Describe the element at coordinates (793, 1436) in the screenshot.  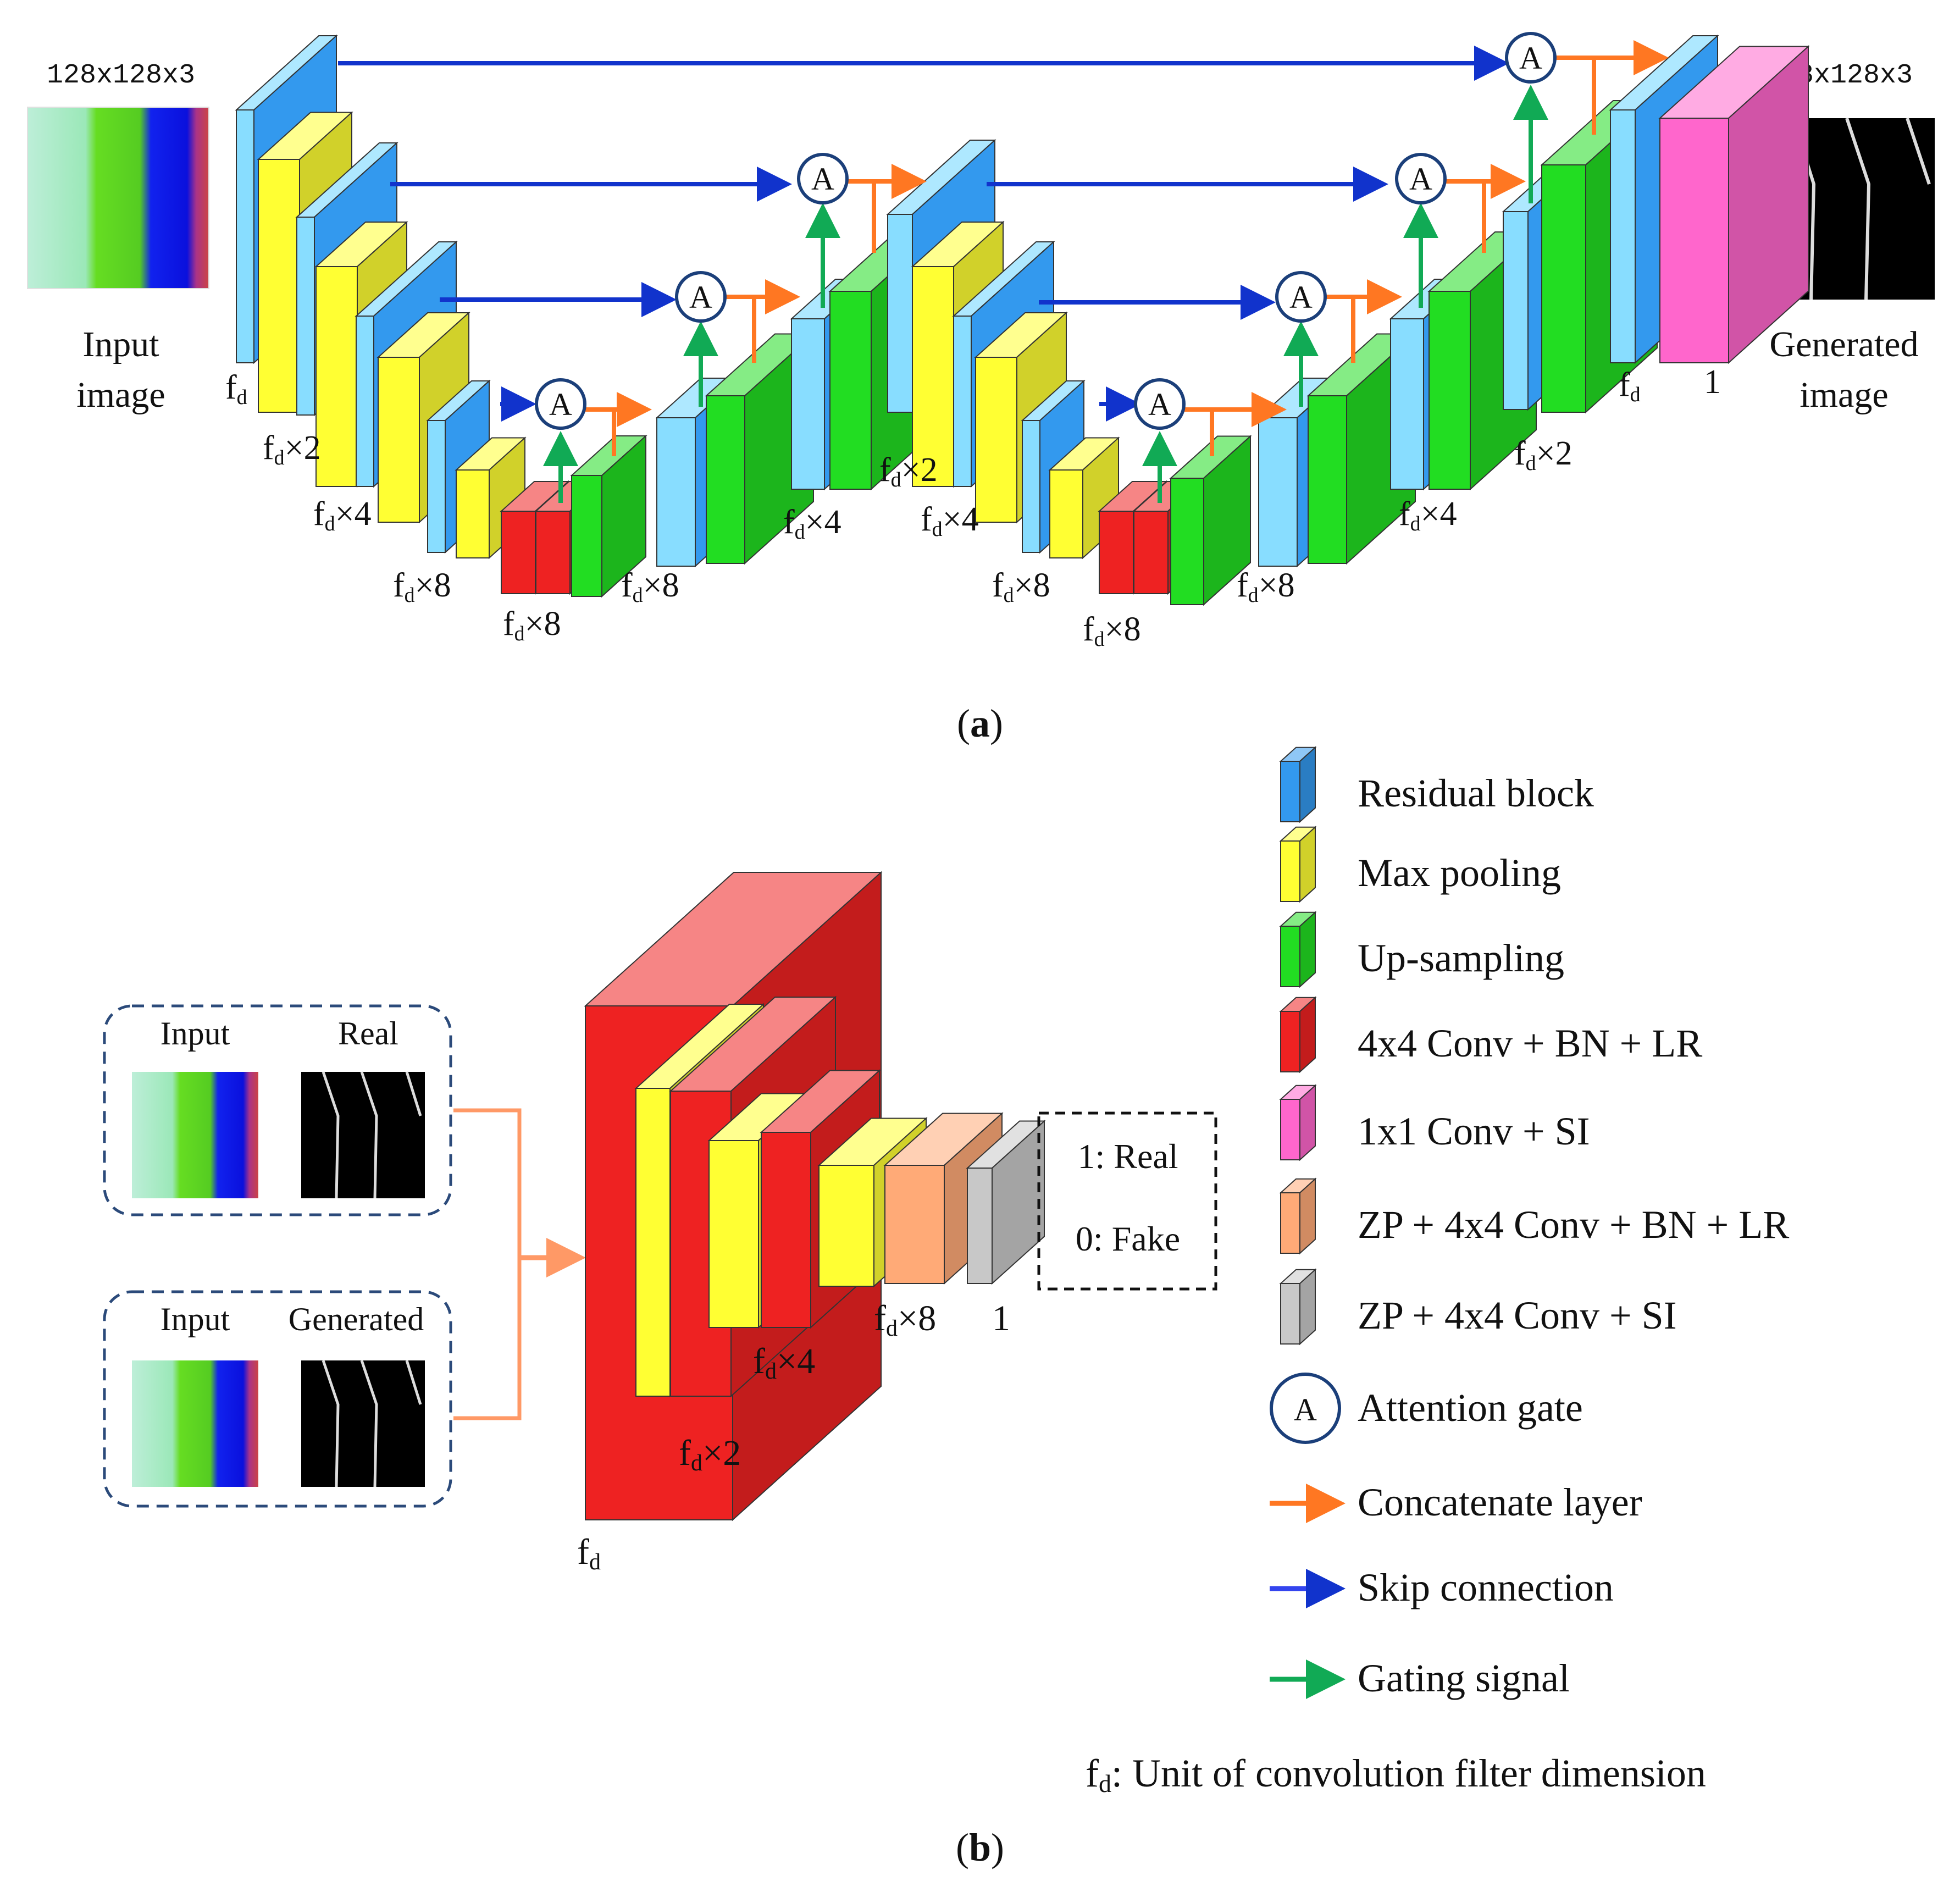
I see `discriminator-block-labels: fd fd×2 fd×4 fd×8 1` at that location.